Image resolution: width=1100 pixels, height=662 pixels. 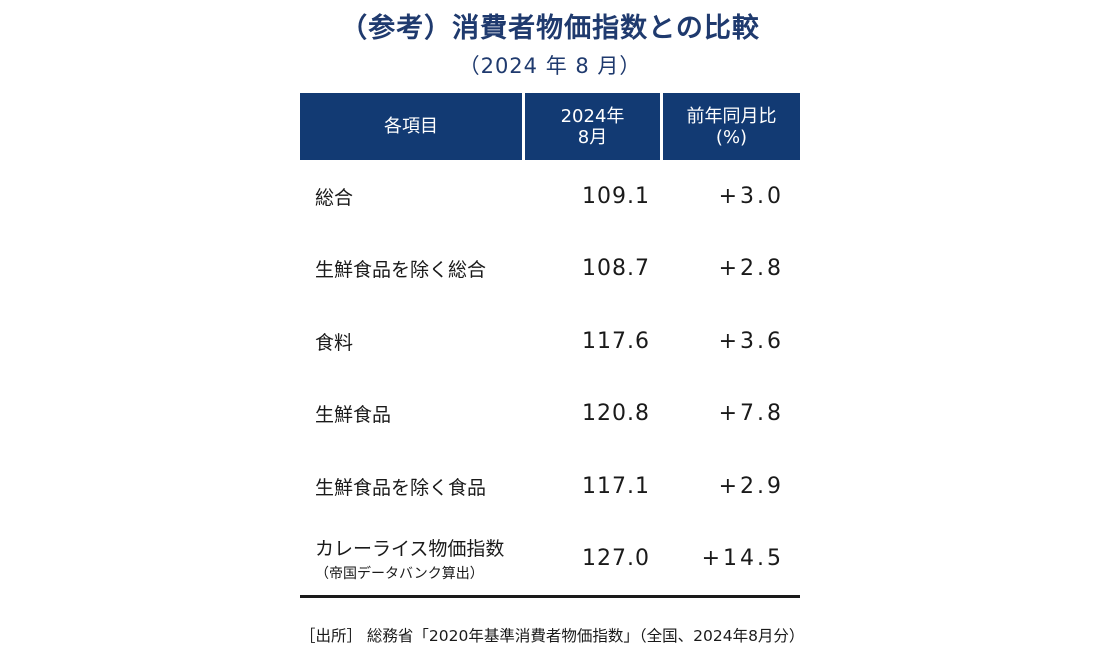 I want to click on row-yoy-value: +14.5, so click(x=742, y=558).